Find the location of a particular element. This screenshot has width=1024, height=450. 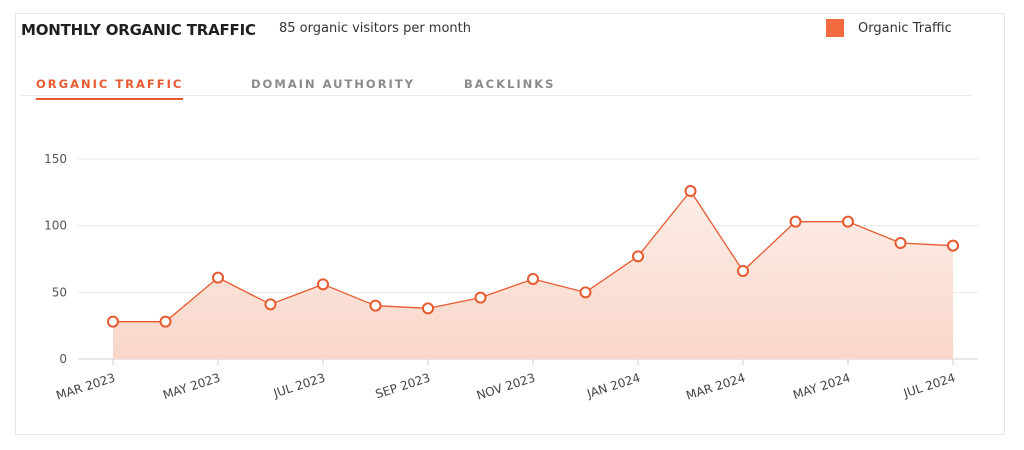

y-tick-label: 0 is located at coordinates (63, 359).